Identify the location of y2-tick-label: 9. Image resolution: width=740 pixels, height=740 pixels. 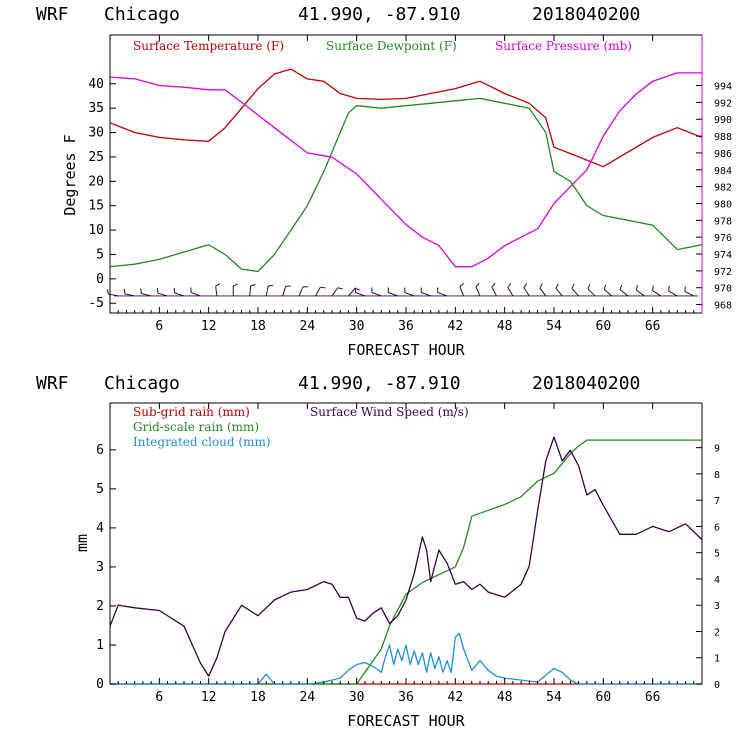
(717, 449).